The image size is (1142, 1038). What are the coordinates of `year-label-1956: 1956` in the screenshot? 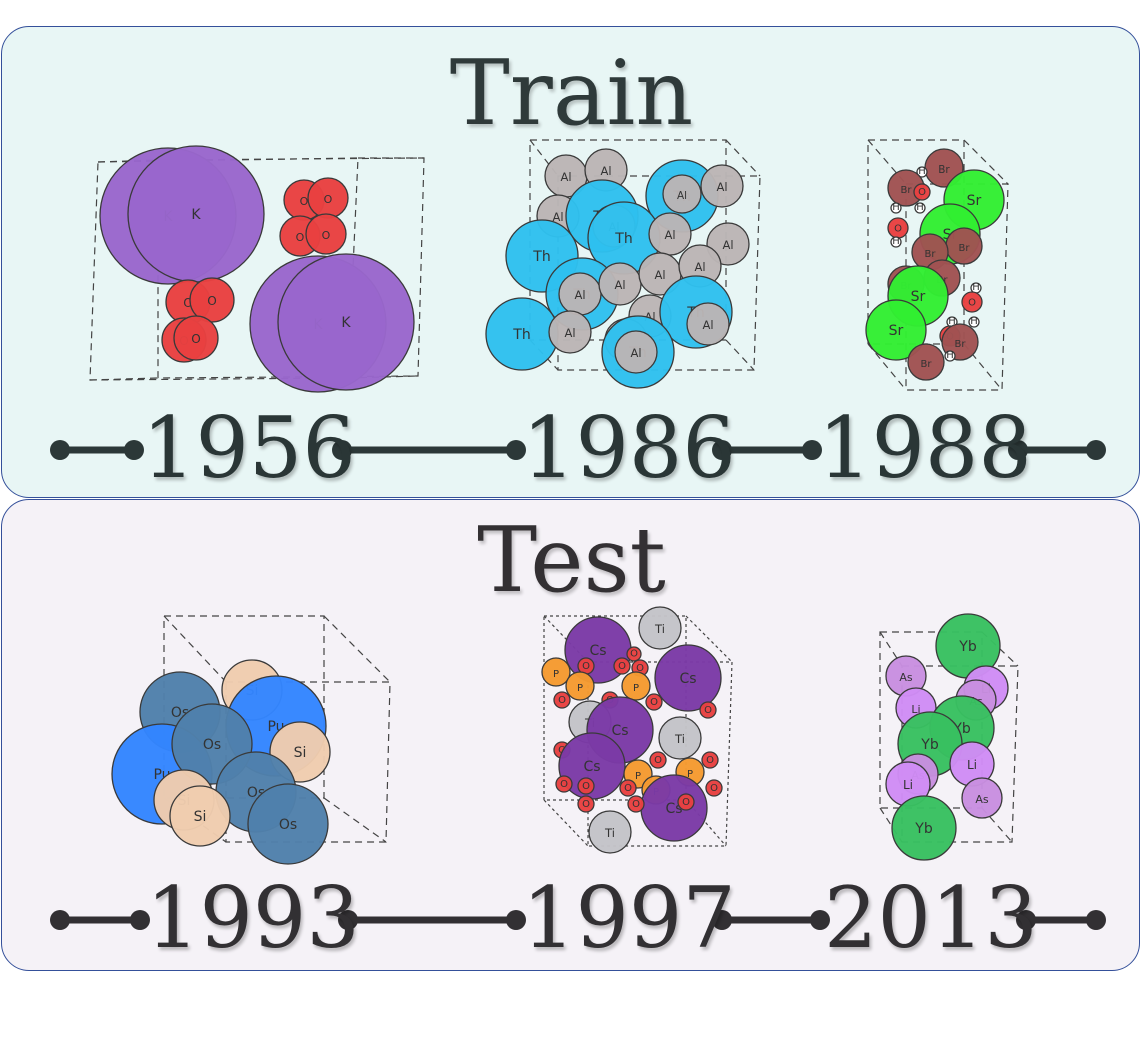 It's located at (249, 448).